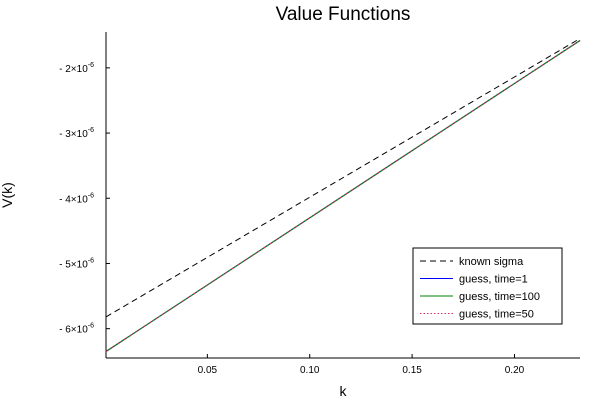 Image resolution: width=600 pixels, height=405 pixels. What do you see at coordinates (343, 14) in the screenshot?
I see `chart-title: Value Functions` at bounding box center [343, 14].